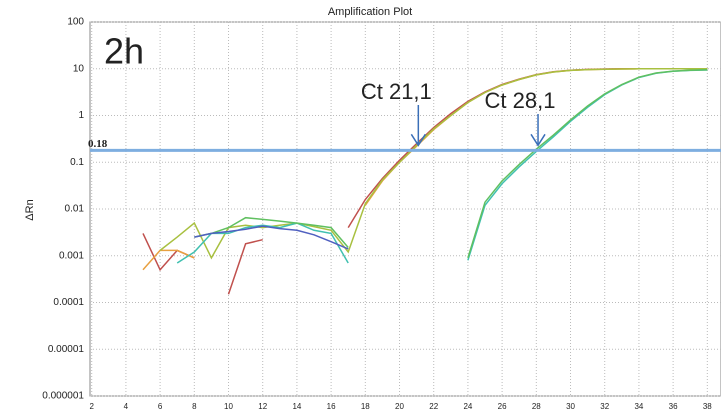  Describe the element at coordinates (638, 406) in the screenshot. I see `x-tick-label: 34` at that location.